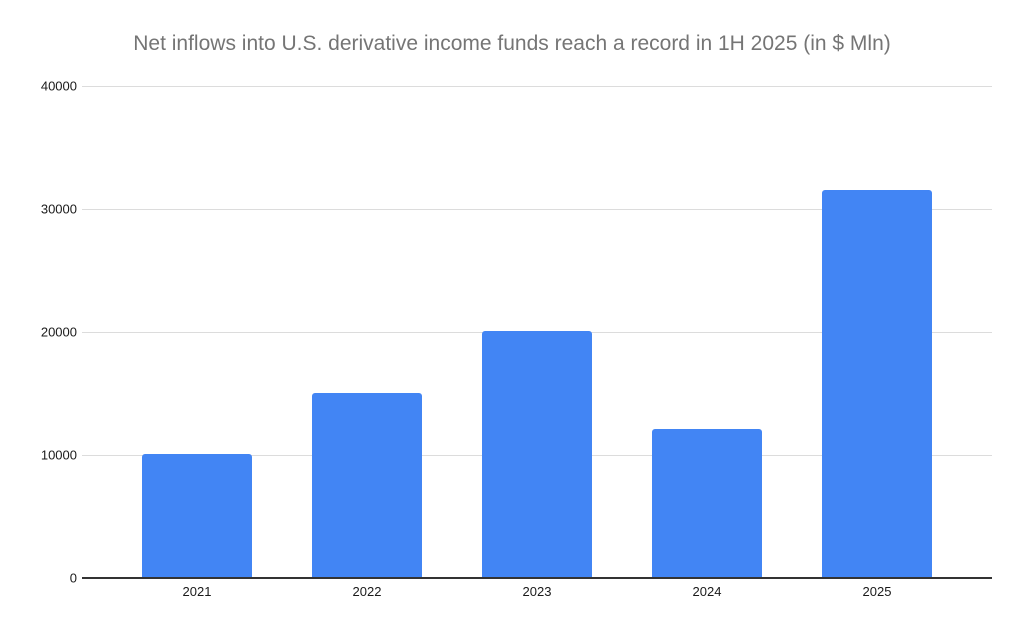  I want to click on x-axis-tick-label: 2024, so click(707, 591).